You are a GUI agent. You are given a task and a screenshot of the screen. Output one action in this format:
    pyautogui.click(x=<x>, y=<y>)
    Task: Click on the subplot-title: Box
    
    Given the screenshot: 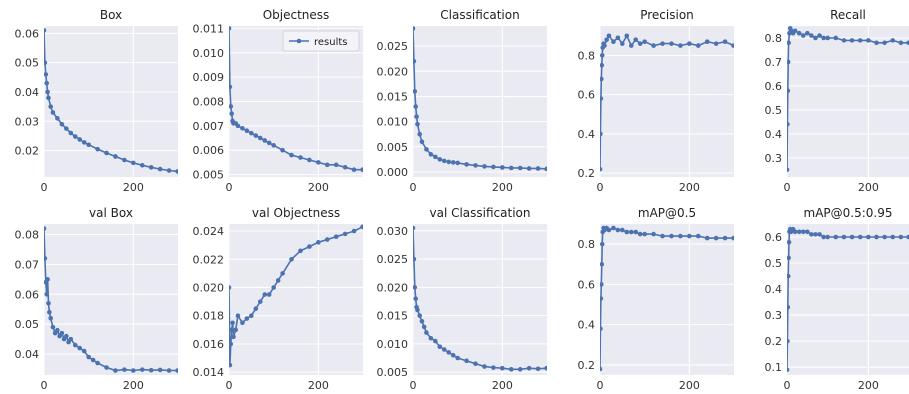 What is the action you would take?
    pyautogui.click(x=111, y=15)
    